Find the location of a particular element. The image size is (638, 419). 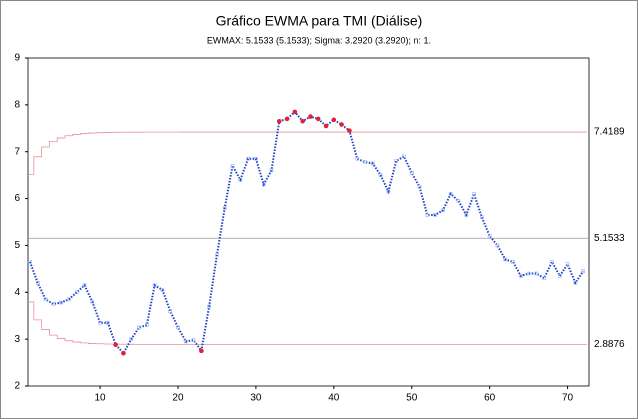

y-tick-label: 2 is located at coordinates (17, 386).